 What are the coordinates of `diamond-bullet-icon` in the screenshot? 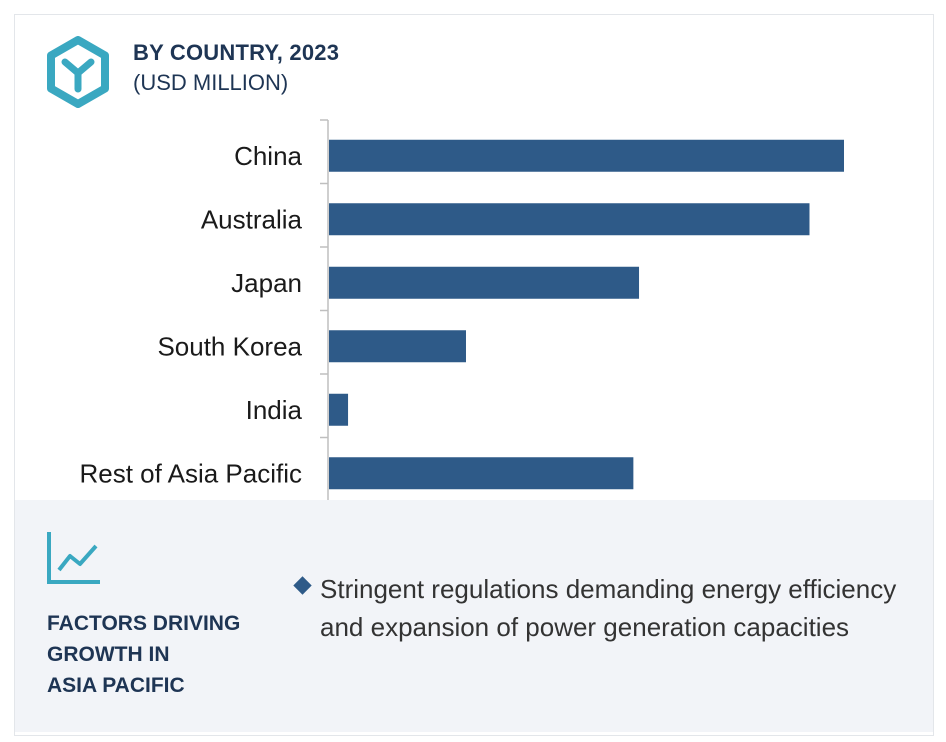 It's located at (302, 585).